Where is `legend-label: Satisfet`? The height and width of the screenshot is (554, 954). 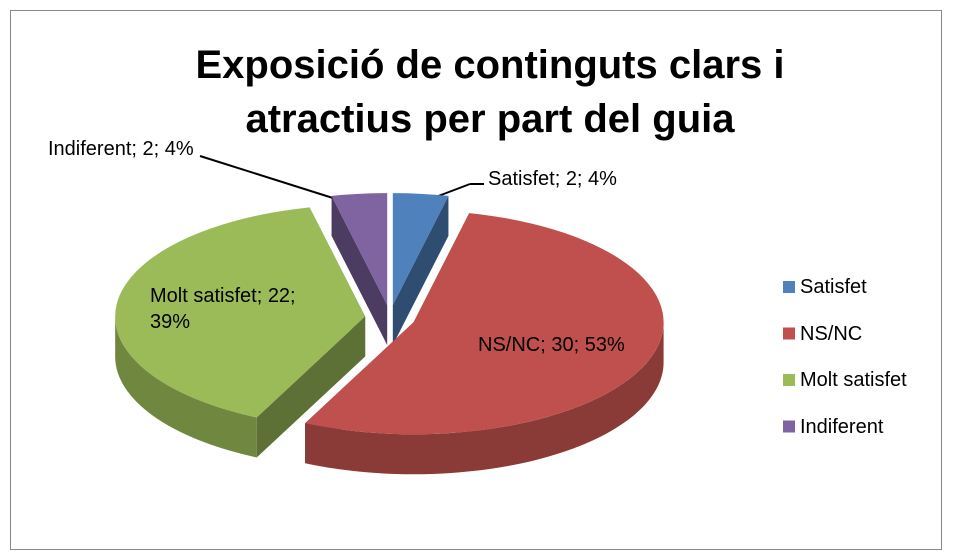 legend-label: Satisfet is located at coordinates (833, 287).